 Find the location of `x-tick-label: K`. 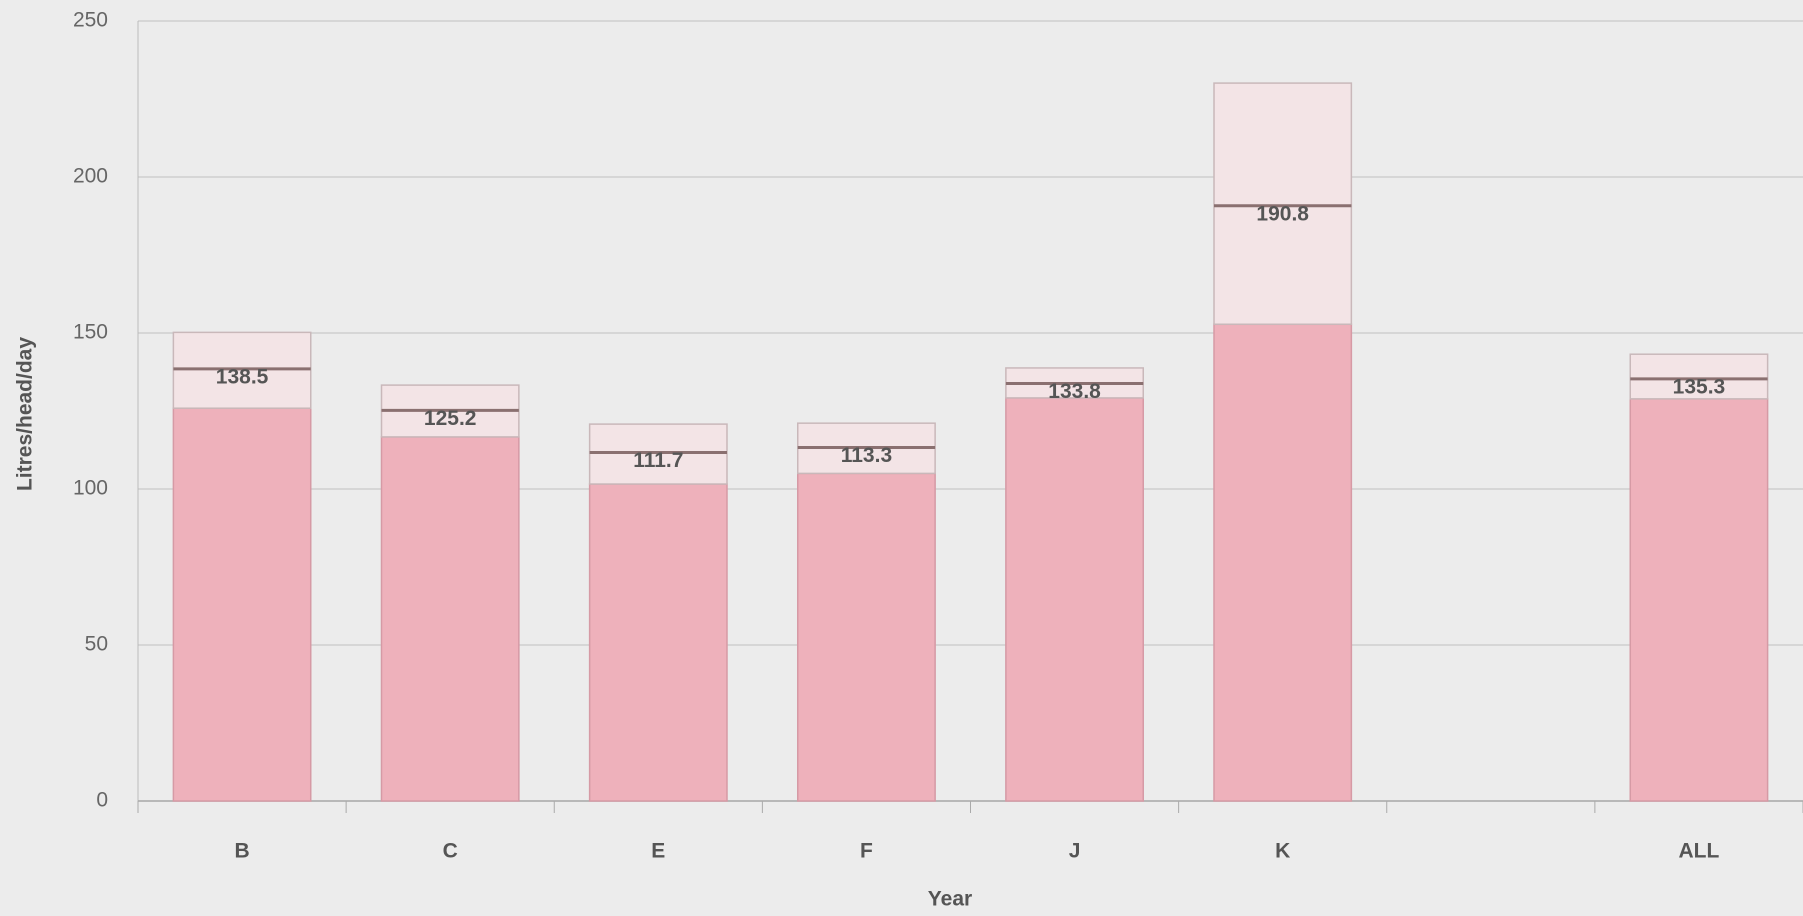

x-tick-label: K is located at coordinates (1282, 851).